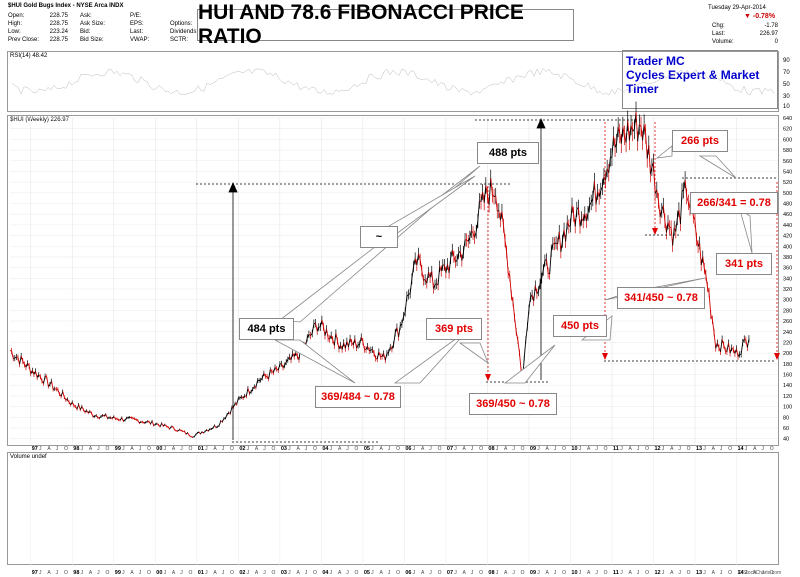 The width and height of the screenshot is (800, 577). Describe the element at coordinates (737, 8) in the screenshot. I see `quote-date: Tuesday 29-Apr-2014` at that location.